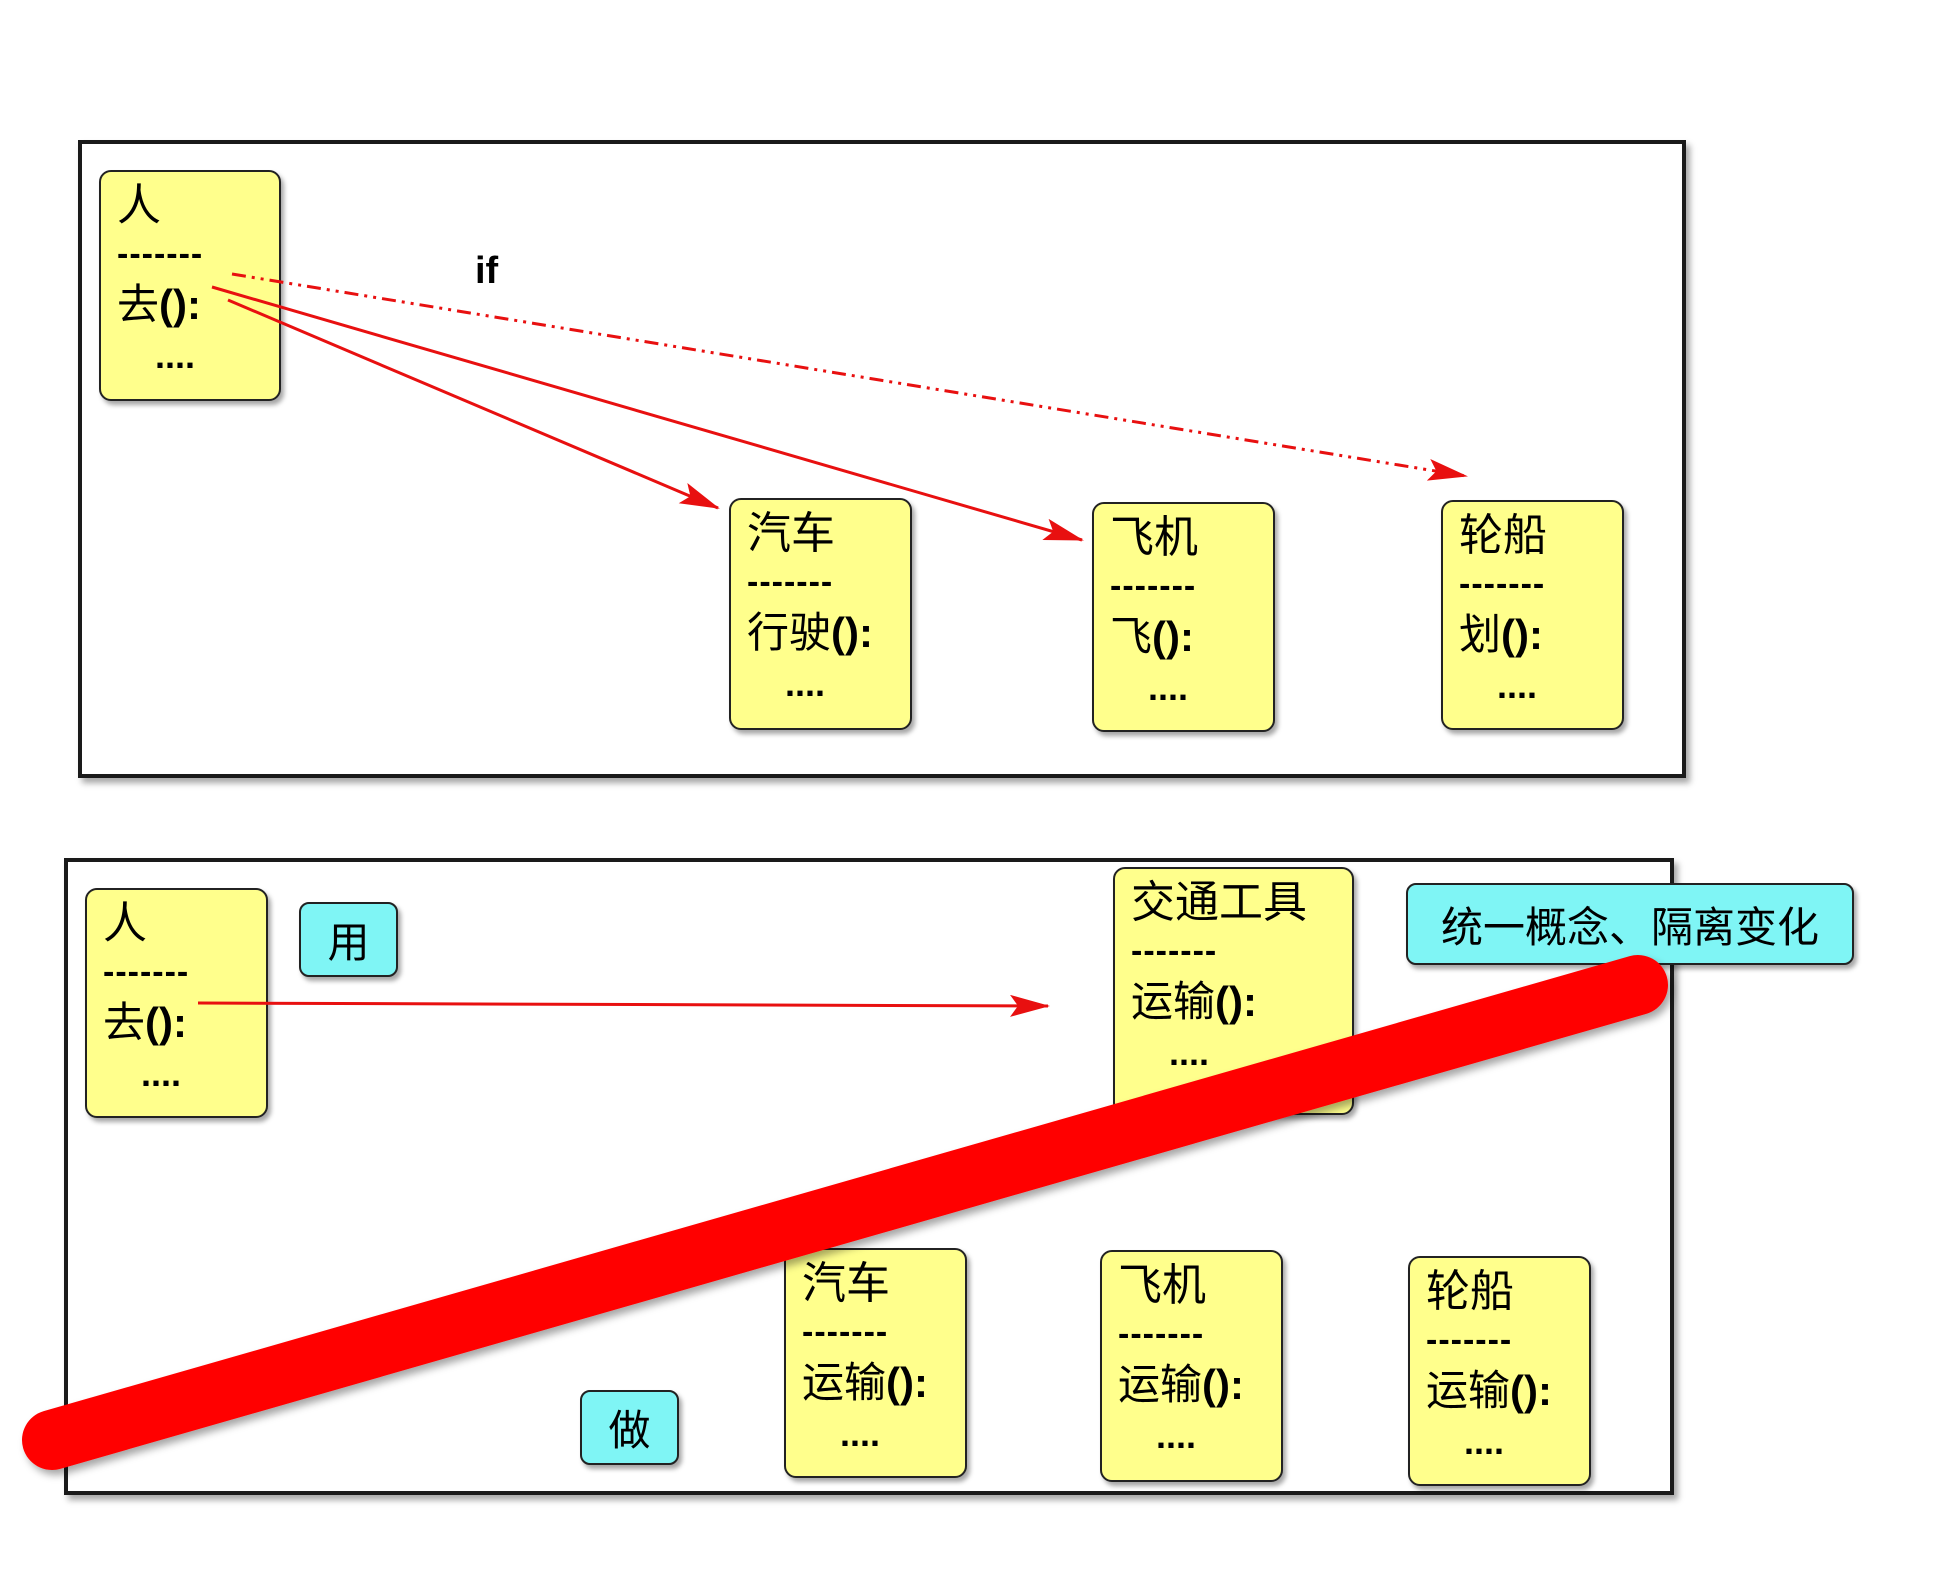  I want to click on class-method: 行驶():, so click(810, 632).